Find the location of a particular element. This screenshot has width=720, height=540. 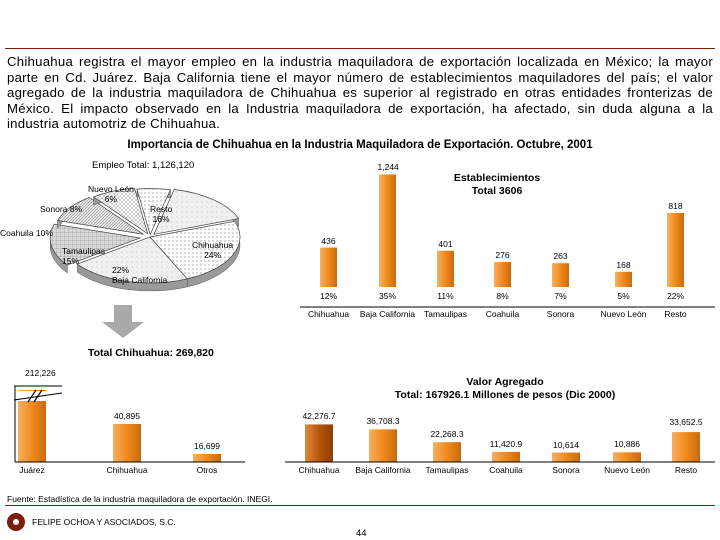

establishments-percent-chihuahua: 12% is located at coordinates (328, 296).